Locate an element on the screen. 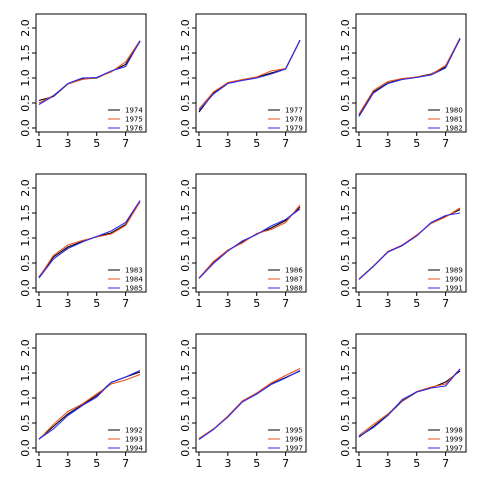 The height and width of the screenshot is (480, 480). legend-label: 1981 is located at coordinates (454, 120).